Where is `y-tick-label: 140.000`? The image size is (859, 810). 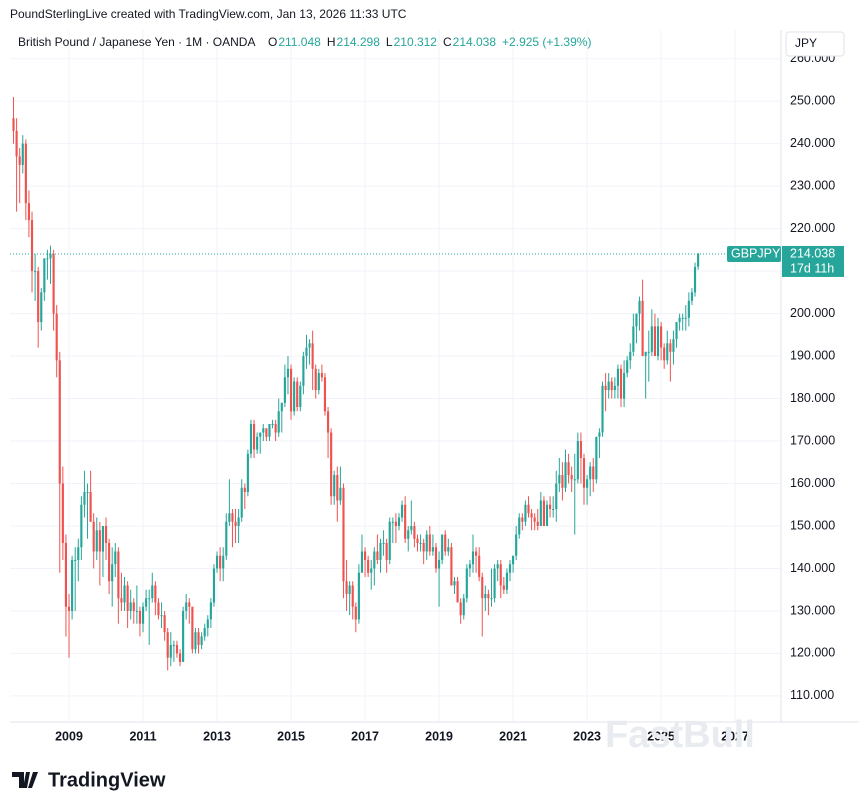
y-tick-label: 140.000 is located at coordinates (812, 568).